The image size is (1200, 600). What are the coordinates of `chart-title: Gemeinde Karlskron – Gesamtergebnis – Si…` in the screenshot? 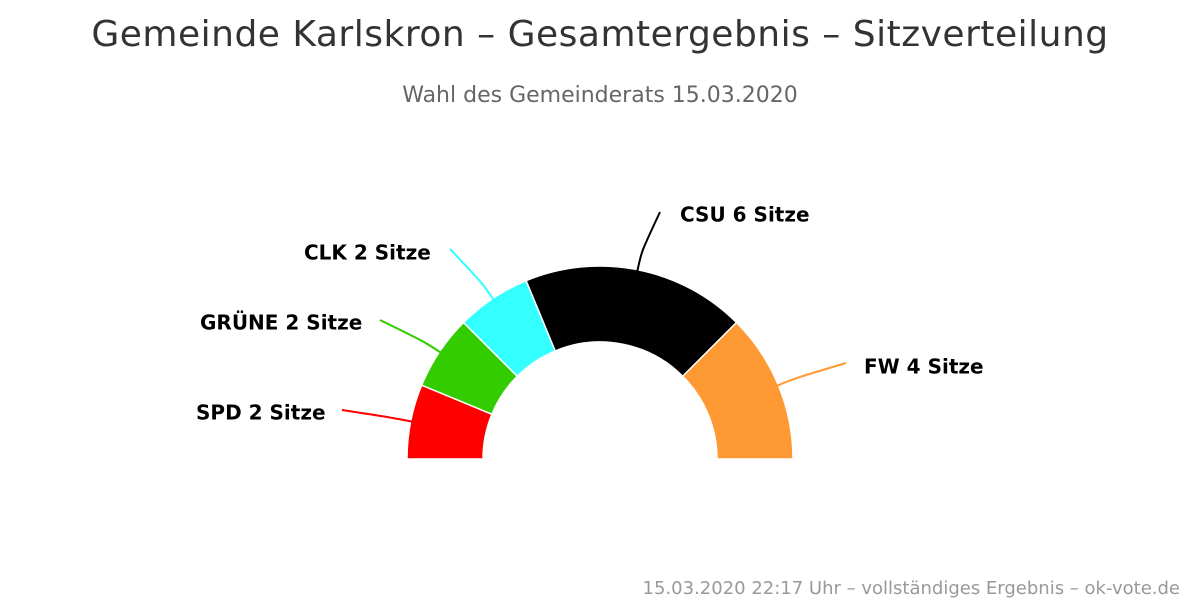 It's located at (600, 34).